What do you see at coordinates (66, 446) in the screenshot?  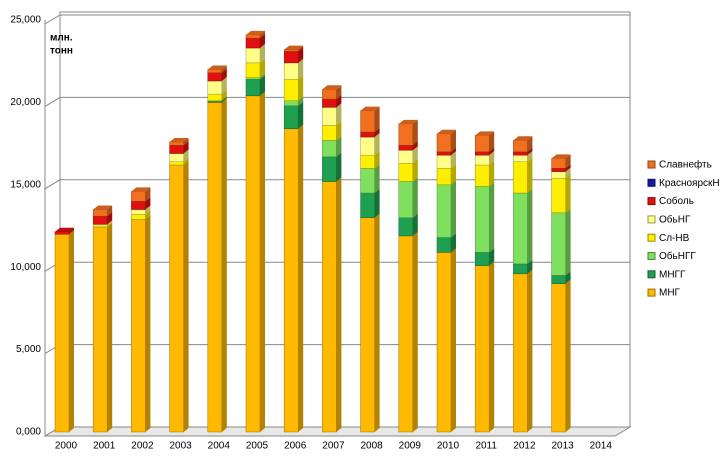 I see `x-tick-label: 2000` at bounding box center [66, 446].